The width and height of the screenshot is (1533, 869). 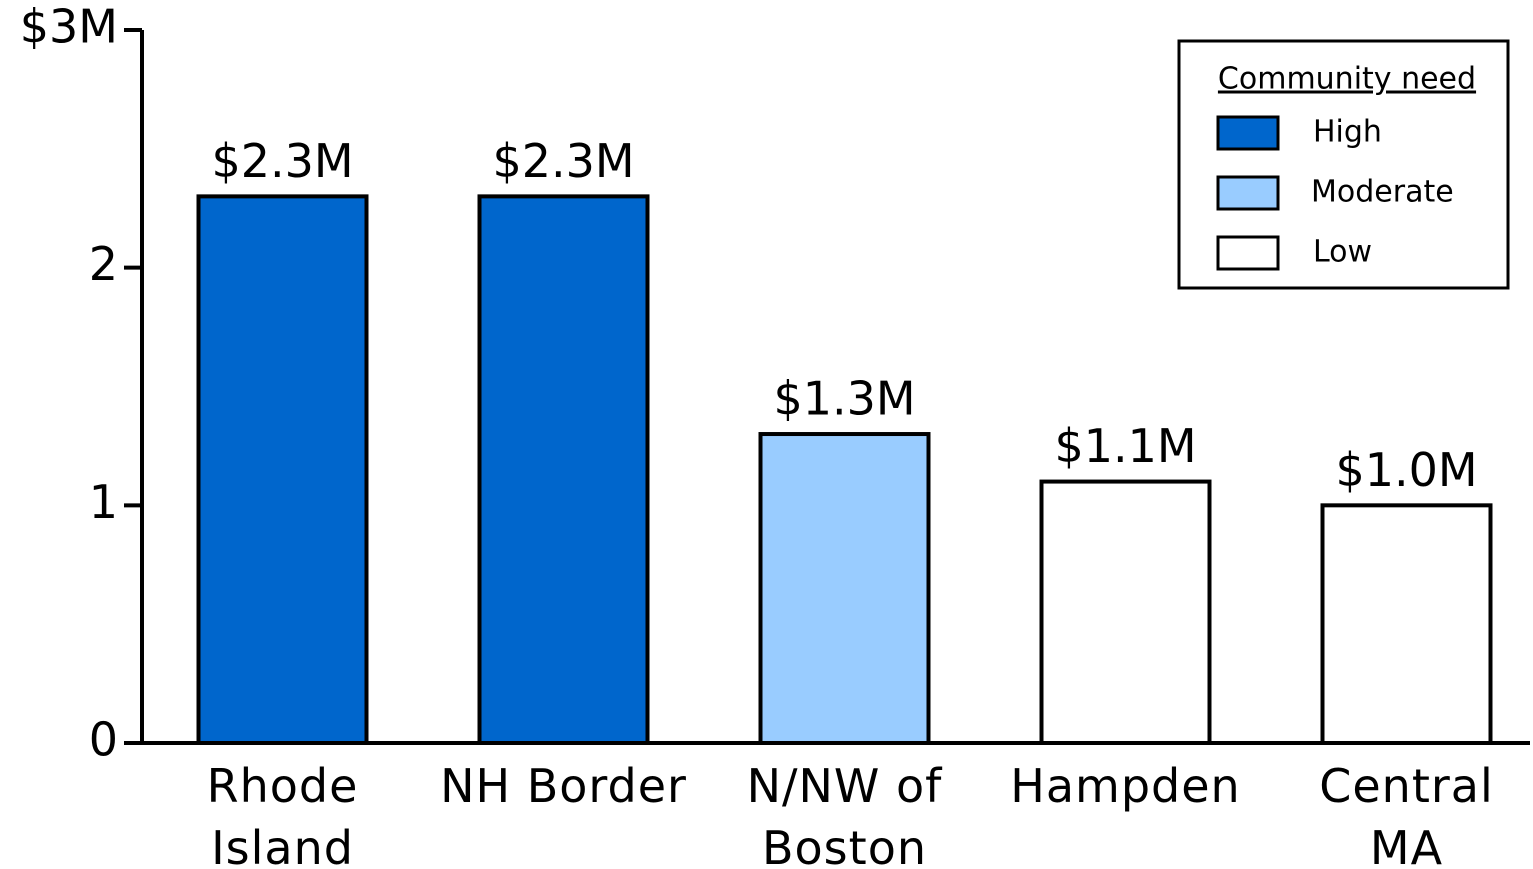 I want to click on x-tick-label: Hampden, so click(x=1125, y=786).